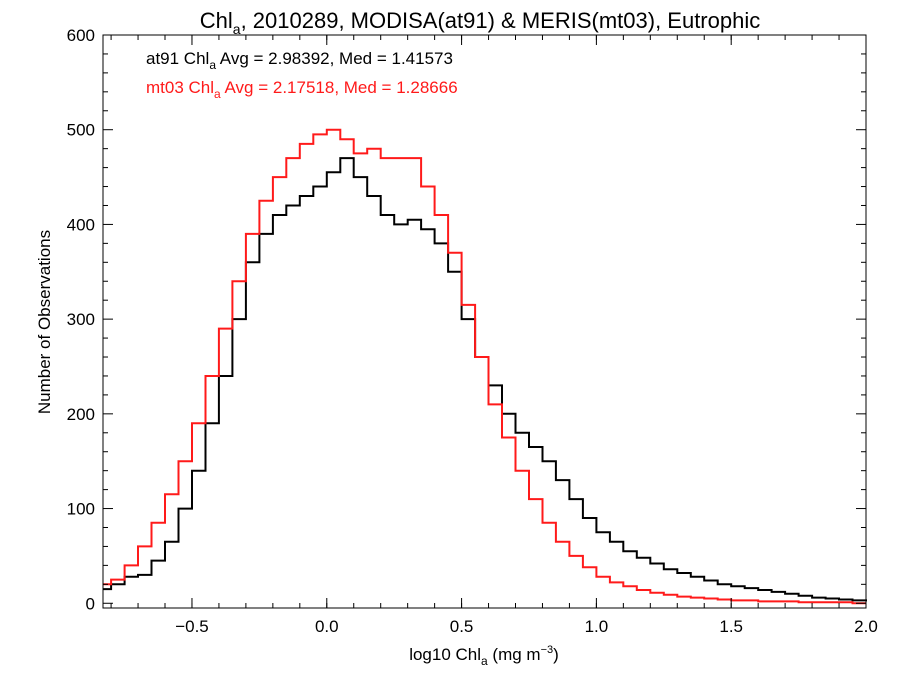 Image resolution: width=900 pixels, height=675 pixels. I want to click on svg-text: Number of Observations, so click(44, 322).